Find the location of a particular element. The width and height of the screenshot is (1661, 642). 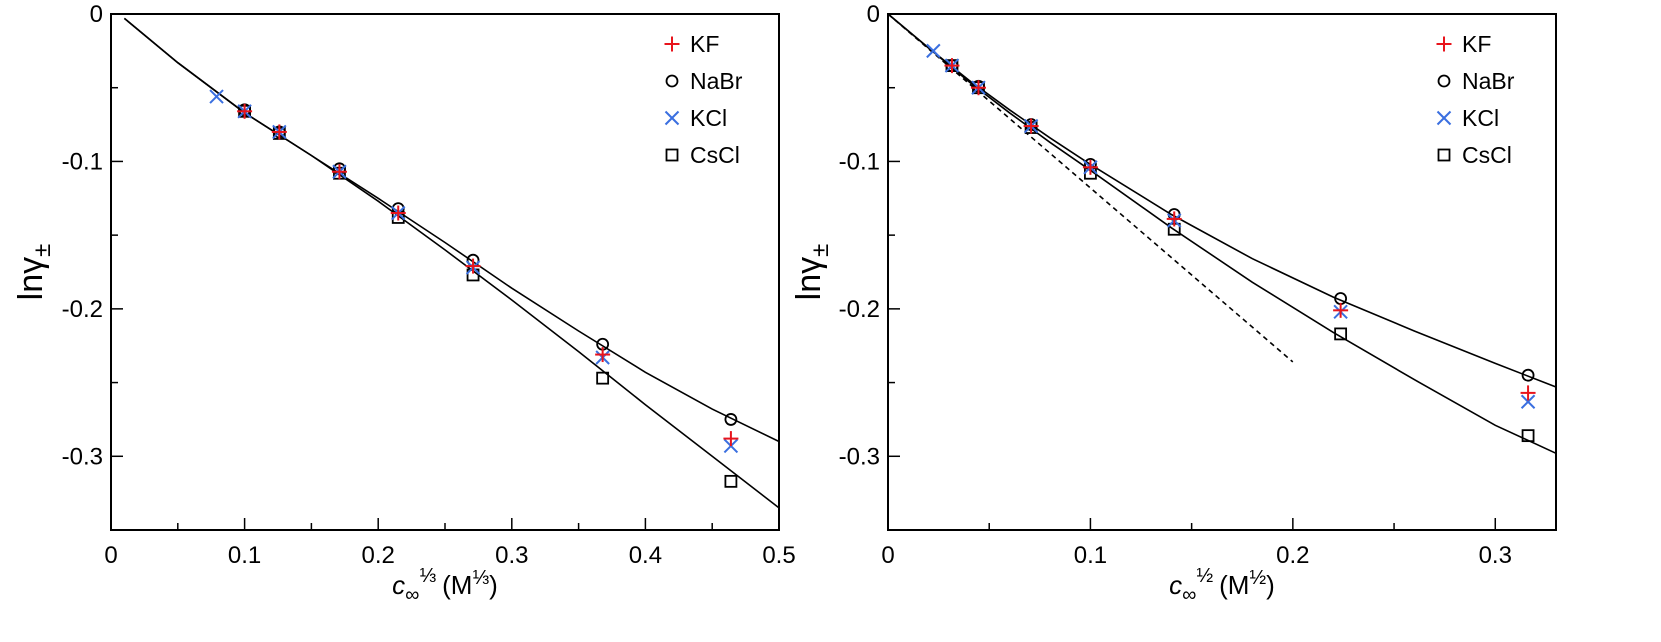

x-axis-title-unit-sup: ½ is located at coordinates (1257, 578).